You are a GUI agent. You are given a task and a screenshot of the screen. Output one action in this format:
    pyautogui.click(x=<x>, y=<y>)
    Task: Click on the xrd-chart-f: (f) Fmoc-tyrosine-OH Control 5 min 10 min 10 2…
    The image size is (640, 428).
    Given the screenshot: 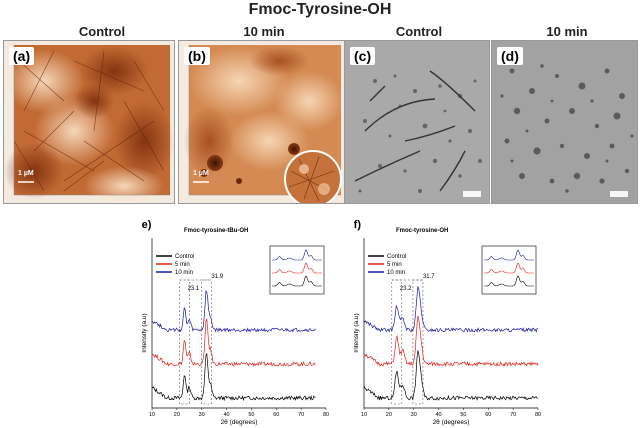 What is the action you would take?
    pyautogui.click(x=447, y=322)
    